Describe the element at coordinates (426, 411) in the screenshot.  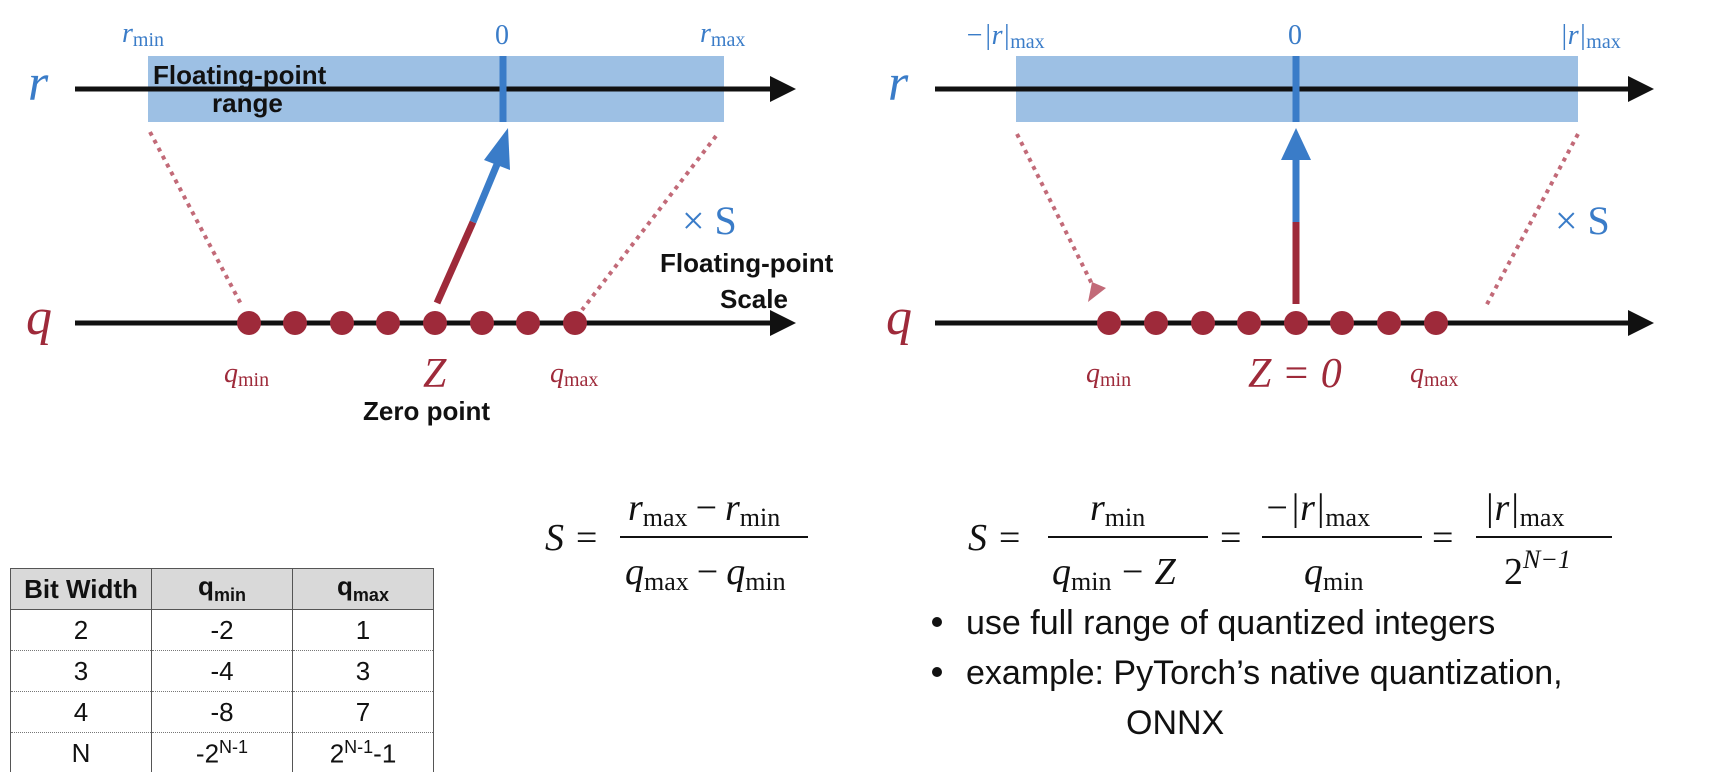
I see `zero-point-label: Zero point` at that location.